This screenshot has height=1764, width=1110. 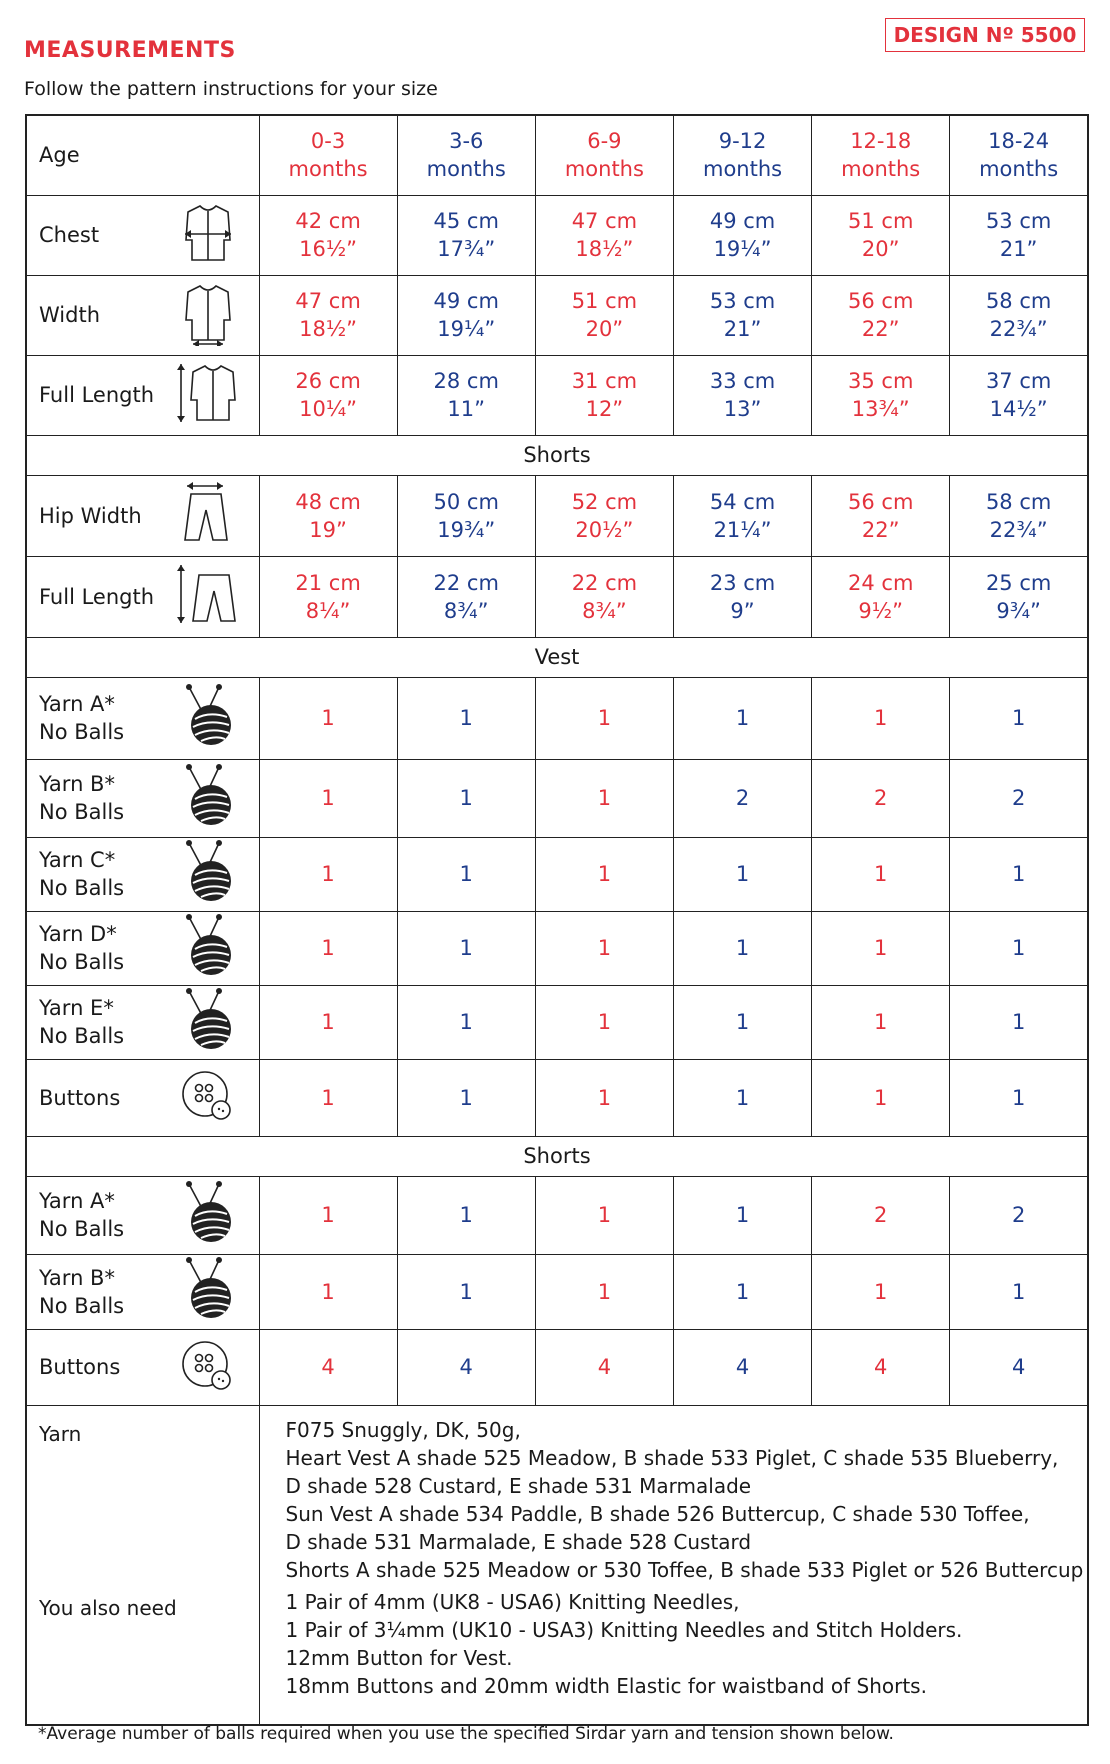 I want to click on value-line: 18½”, so click(x=328, y=329).